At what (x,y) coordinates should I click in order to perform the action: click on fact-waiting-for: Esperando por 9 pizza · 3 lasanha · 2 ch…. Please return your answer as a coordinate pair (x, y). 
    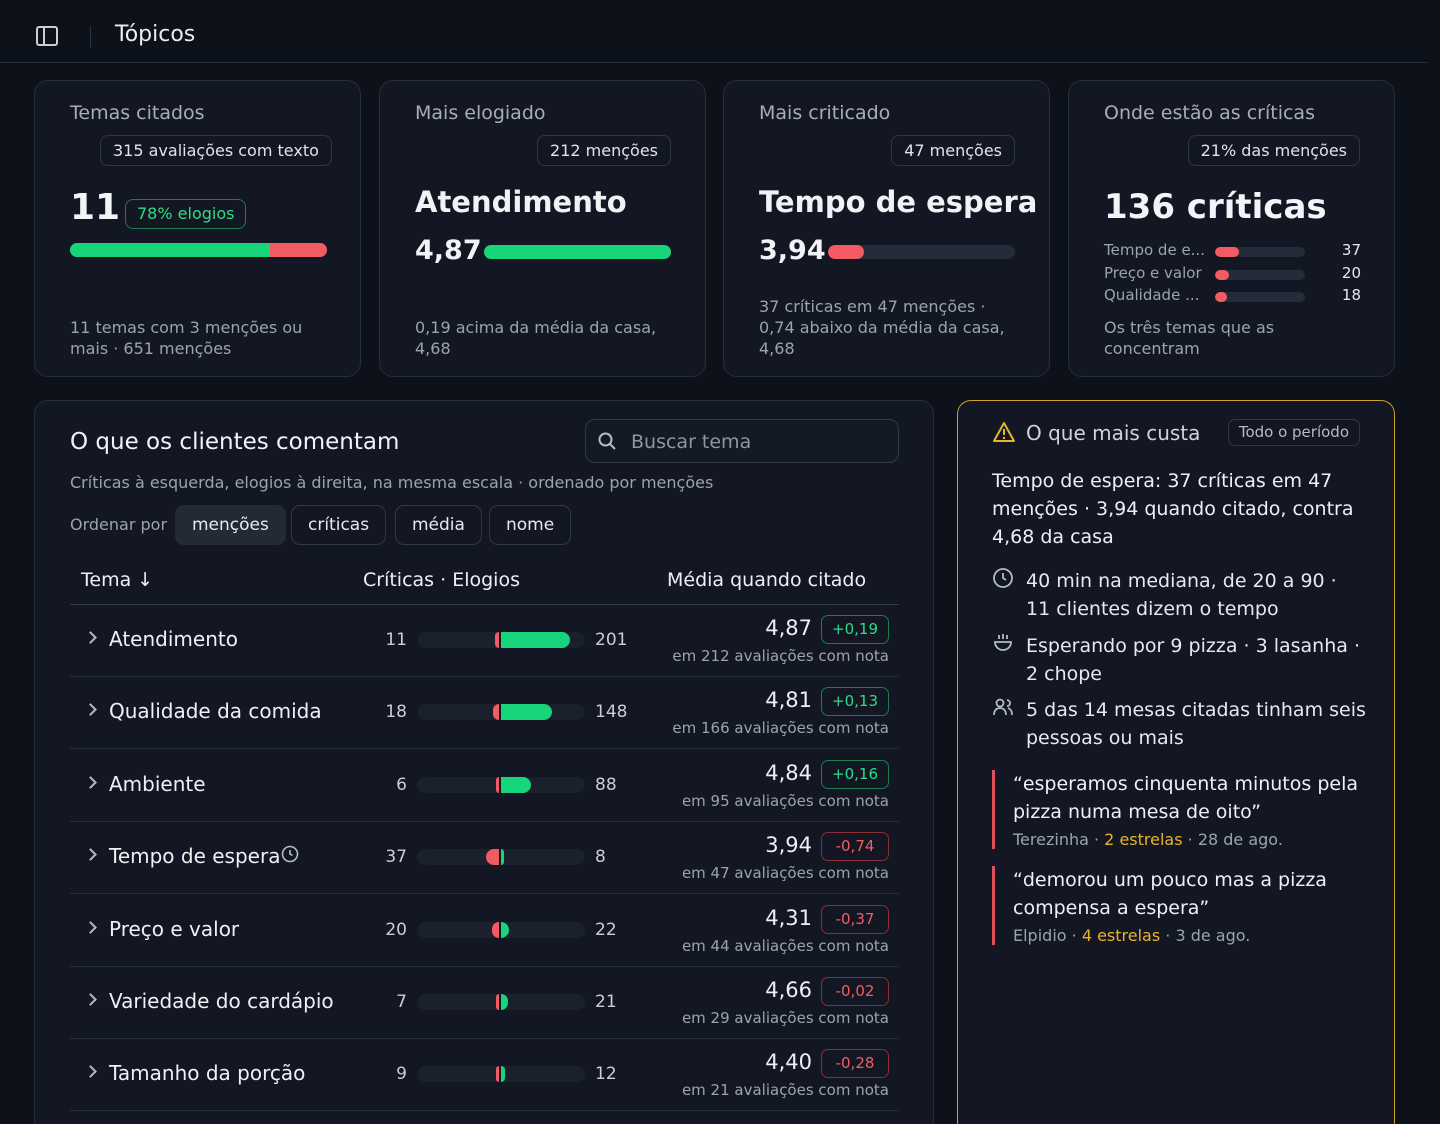
    Looking at the image, I should click on (1193, 660).